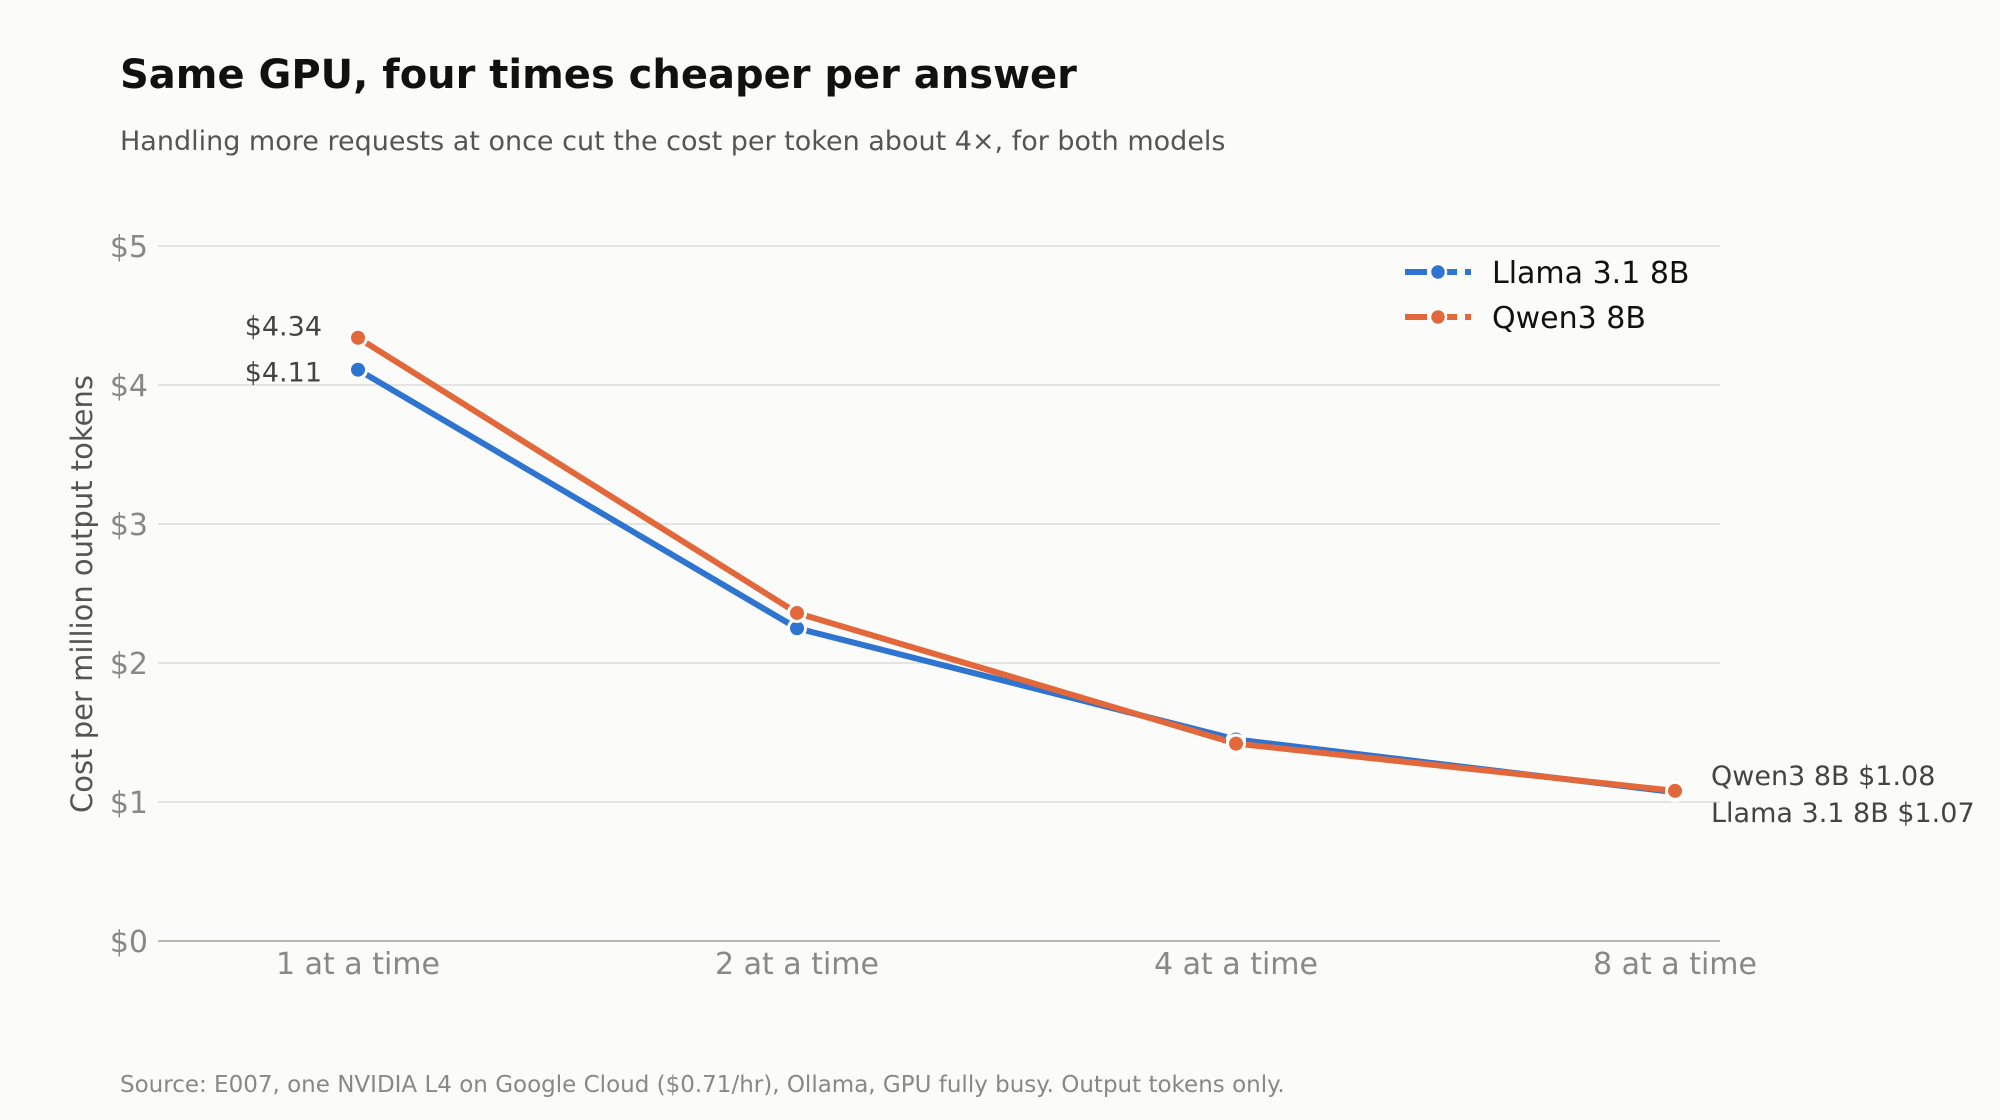 This screenshot has height=1120, width=2000. Describe the element at coordinates (129, 942) in the screenshot. I see `y-tick-label: $0` at that location.